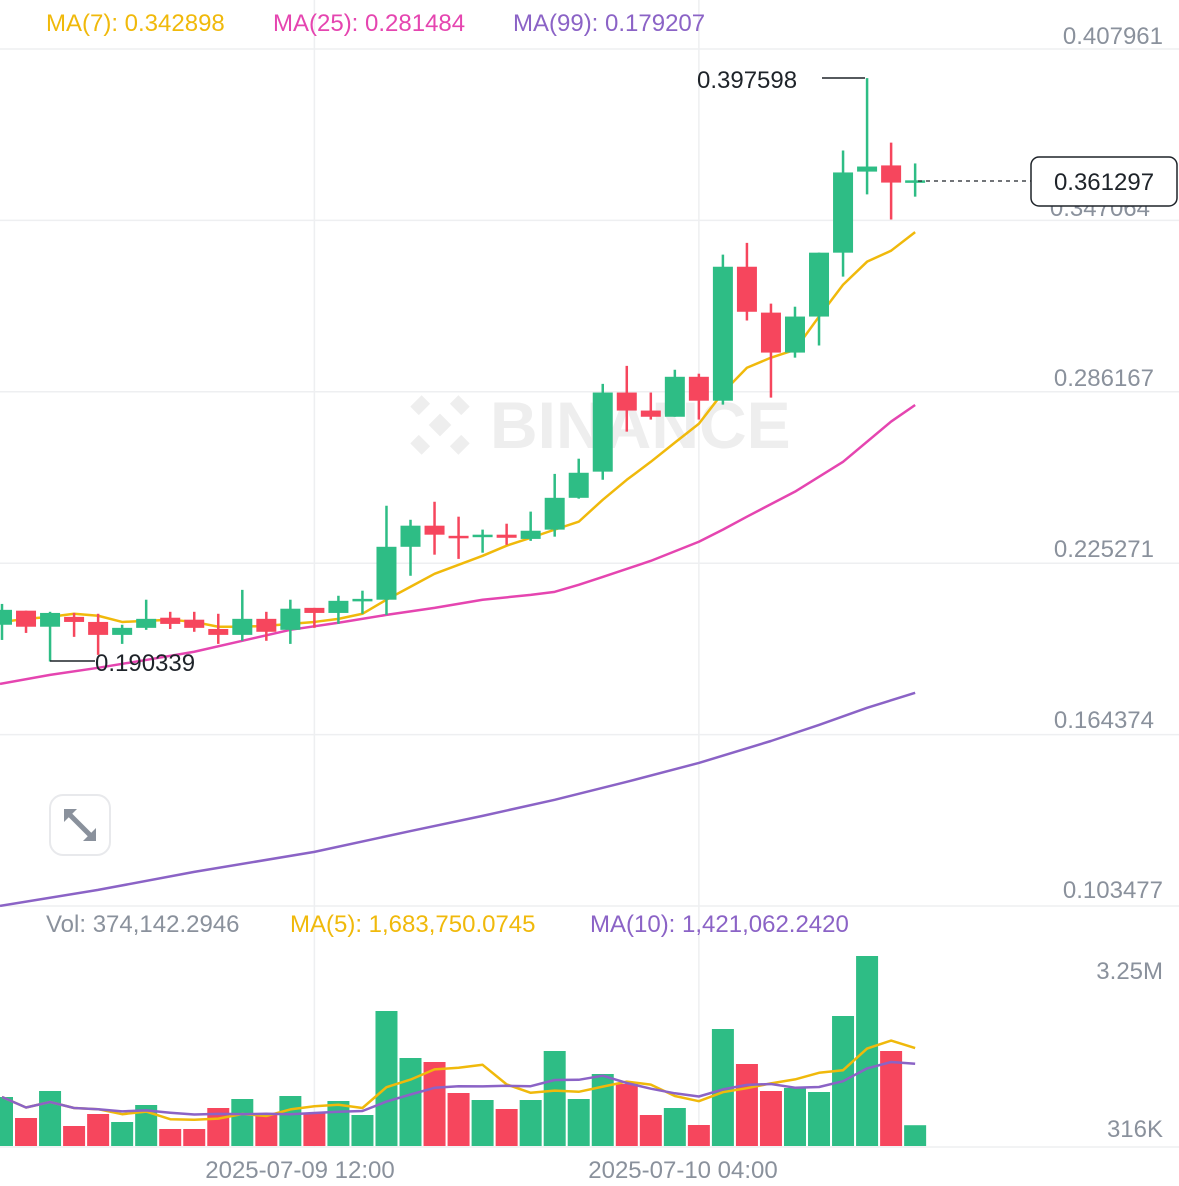 Image resolution: width=1179 pixels, height=1186 pixels. What do you see at coordinates (640, 425) in the screenshot?
I see `watermark-text: BINANCE` at bounding box center [640, 425].